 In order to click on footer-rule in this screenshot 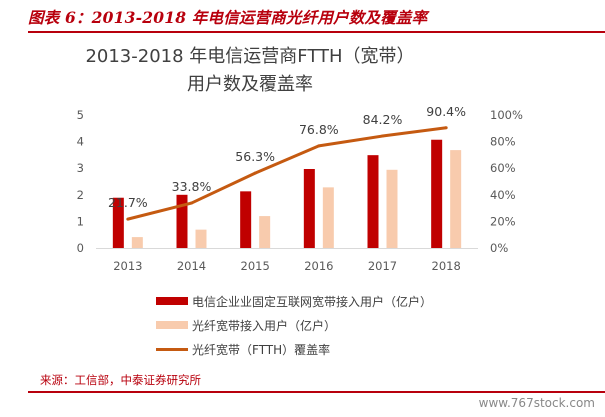, I will do `click(316, 392)`.